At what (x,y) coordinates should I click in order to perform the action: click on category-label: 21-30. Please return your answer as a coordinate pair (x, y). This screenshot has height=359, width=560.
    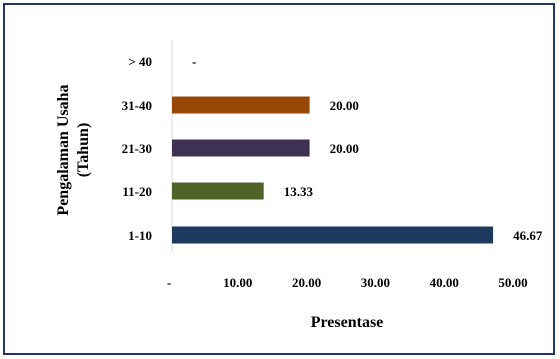
    Looking at the image, I should click on (137, 148).